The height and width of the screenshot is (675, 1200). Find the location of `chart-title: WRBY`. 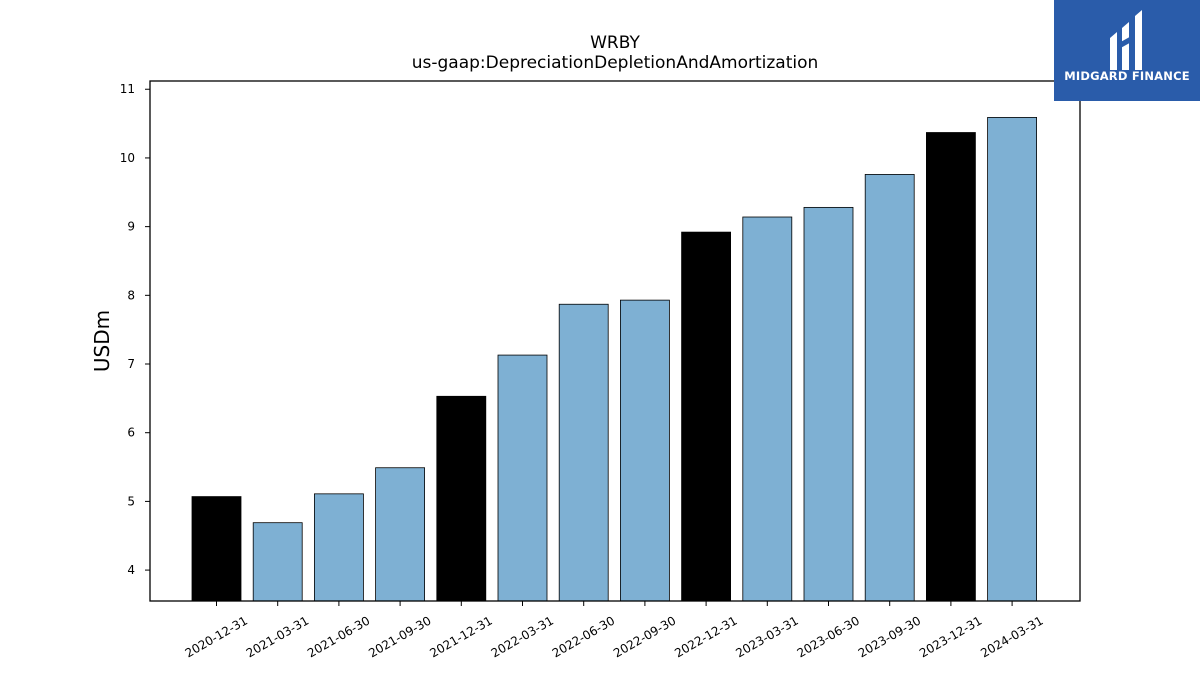

chart-title: WRBY is located at coordinates (615, 43).